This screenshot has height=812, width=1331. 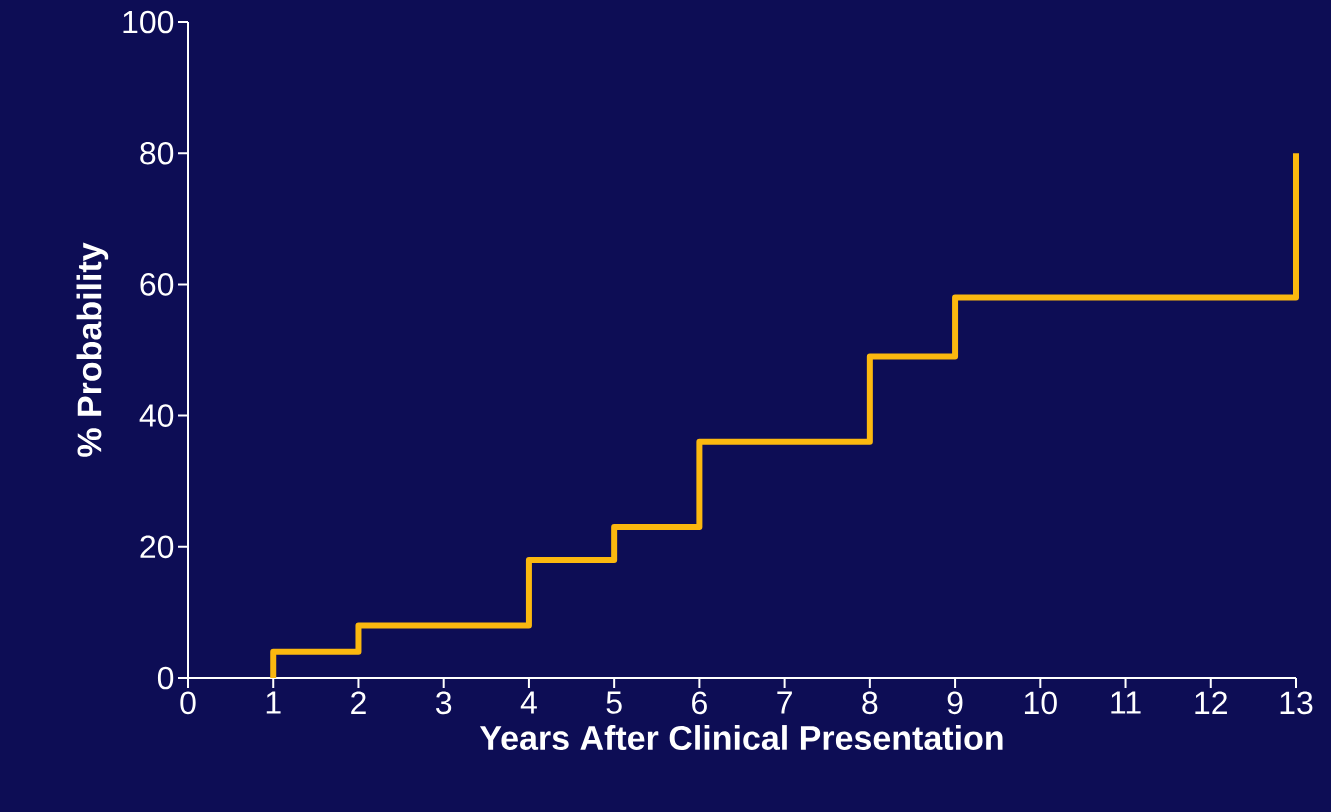 I want to click on x-tick-label: 1, so click(x=273, y=702).